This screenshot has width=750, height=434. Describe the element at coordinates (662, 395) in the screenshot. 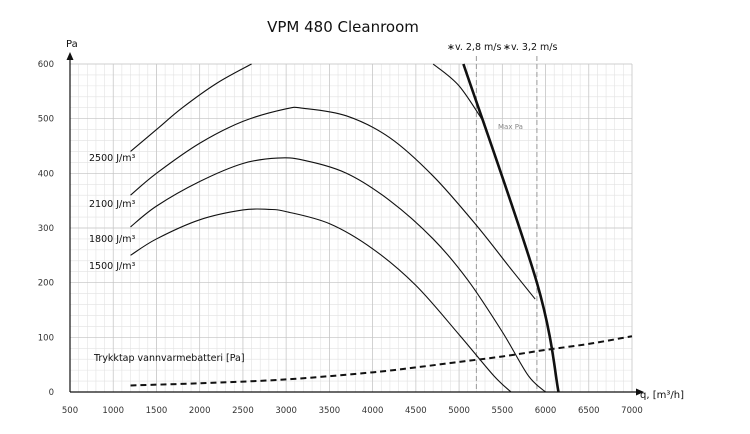

I see `x-axis-label: q, [m³/h]` at that location.